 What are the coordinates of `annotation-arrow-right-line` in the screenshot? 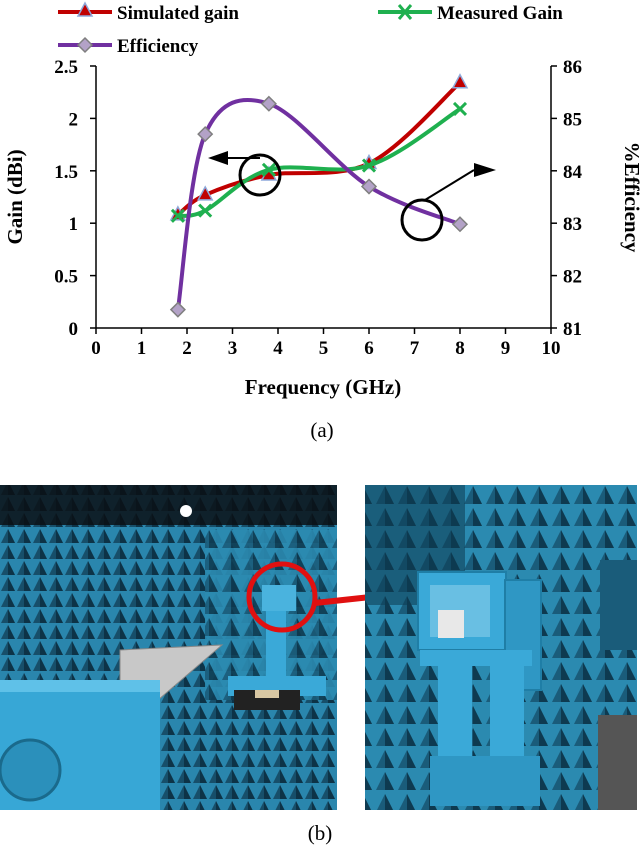 It's located at (449, 185).